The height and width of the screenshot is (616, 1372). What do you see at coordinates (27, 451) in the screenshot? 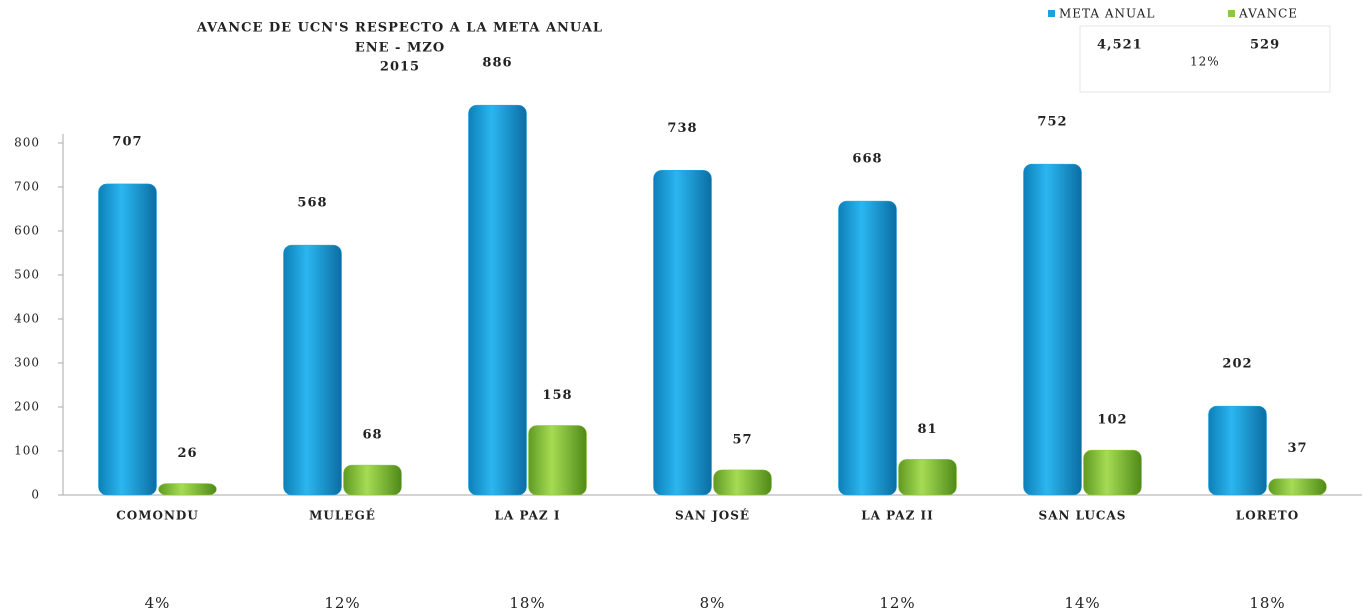
I see `y-tick-label: 100` at bounding box center [27, 451].